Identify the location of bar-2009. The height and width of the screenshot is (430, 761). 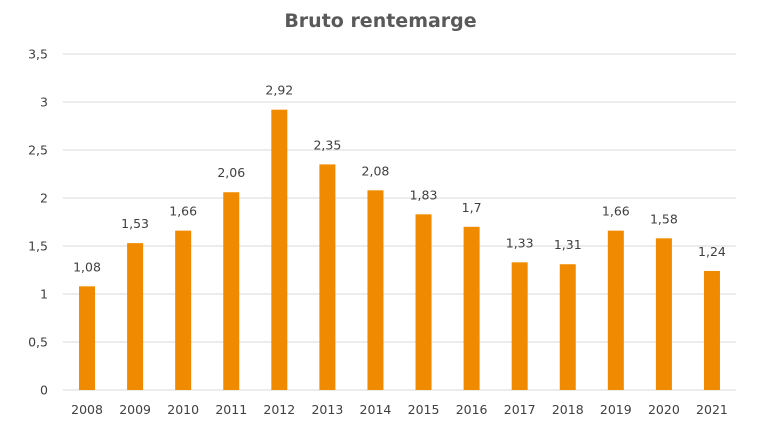
(135, 316).